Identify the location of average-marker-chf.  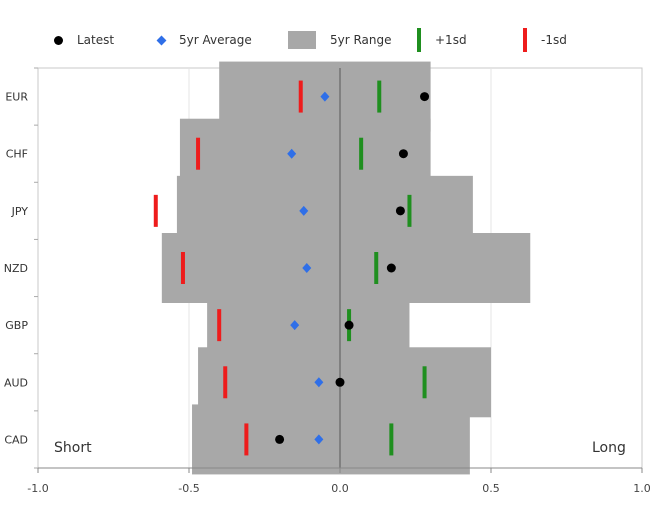
(292, 153).